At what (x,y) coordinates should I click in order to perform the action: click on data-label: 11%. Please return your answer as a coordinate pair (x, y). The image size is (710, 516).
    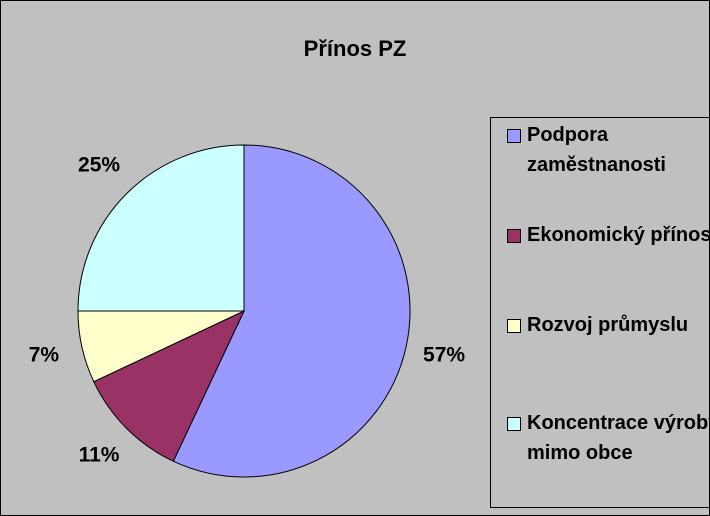
    Looking at the image, I should click on (99, 455).